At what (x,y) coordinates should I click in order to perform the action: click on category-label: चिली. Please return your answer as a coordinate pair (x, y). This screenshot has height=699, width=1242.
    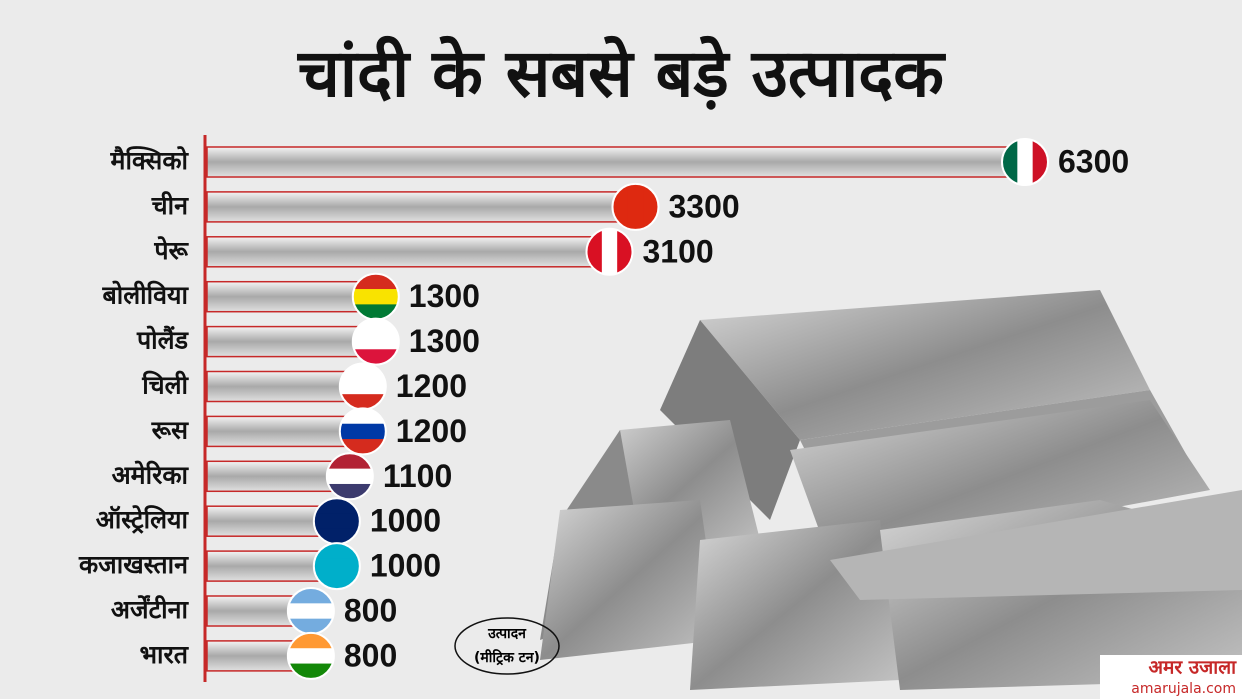
    Looking at the image, I should click on (165, 385).